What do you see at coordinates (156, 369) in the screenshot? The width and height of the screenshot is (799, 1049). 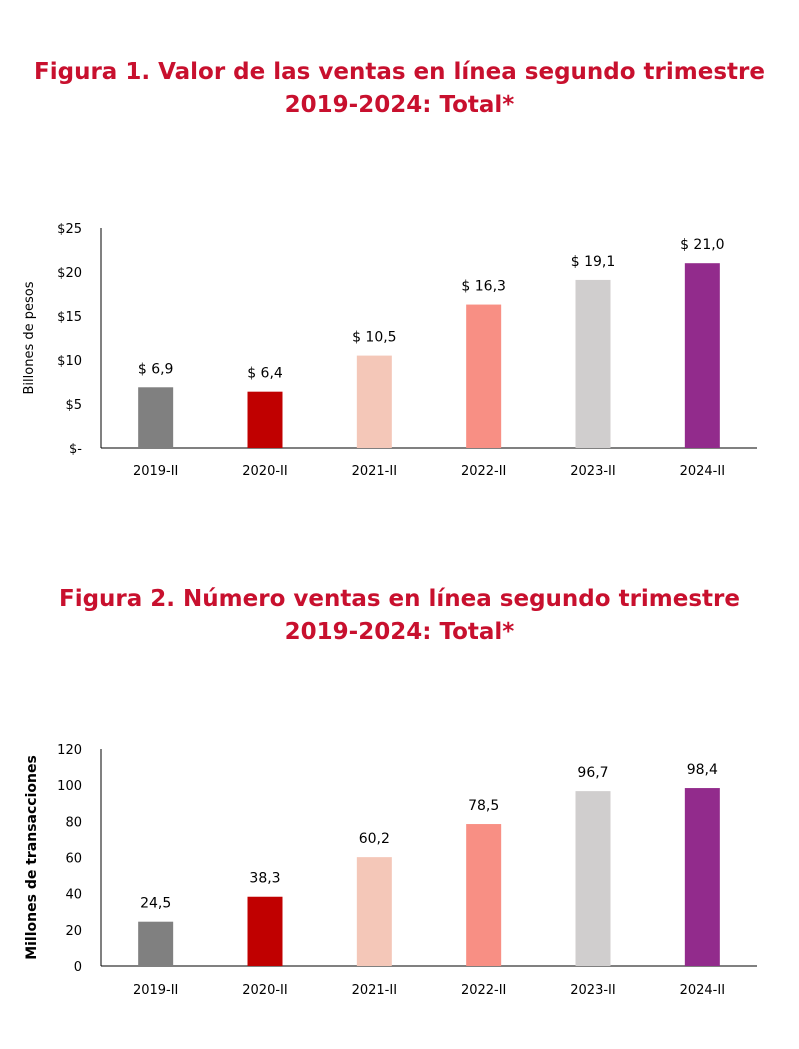 I see `data-label: $ 6,9` at bounding box center [156, 369].